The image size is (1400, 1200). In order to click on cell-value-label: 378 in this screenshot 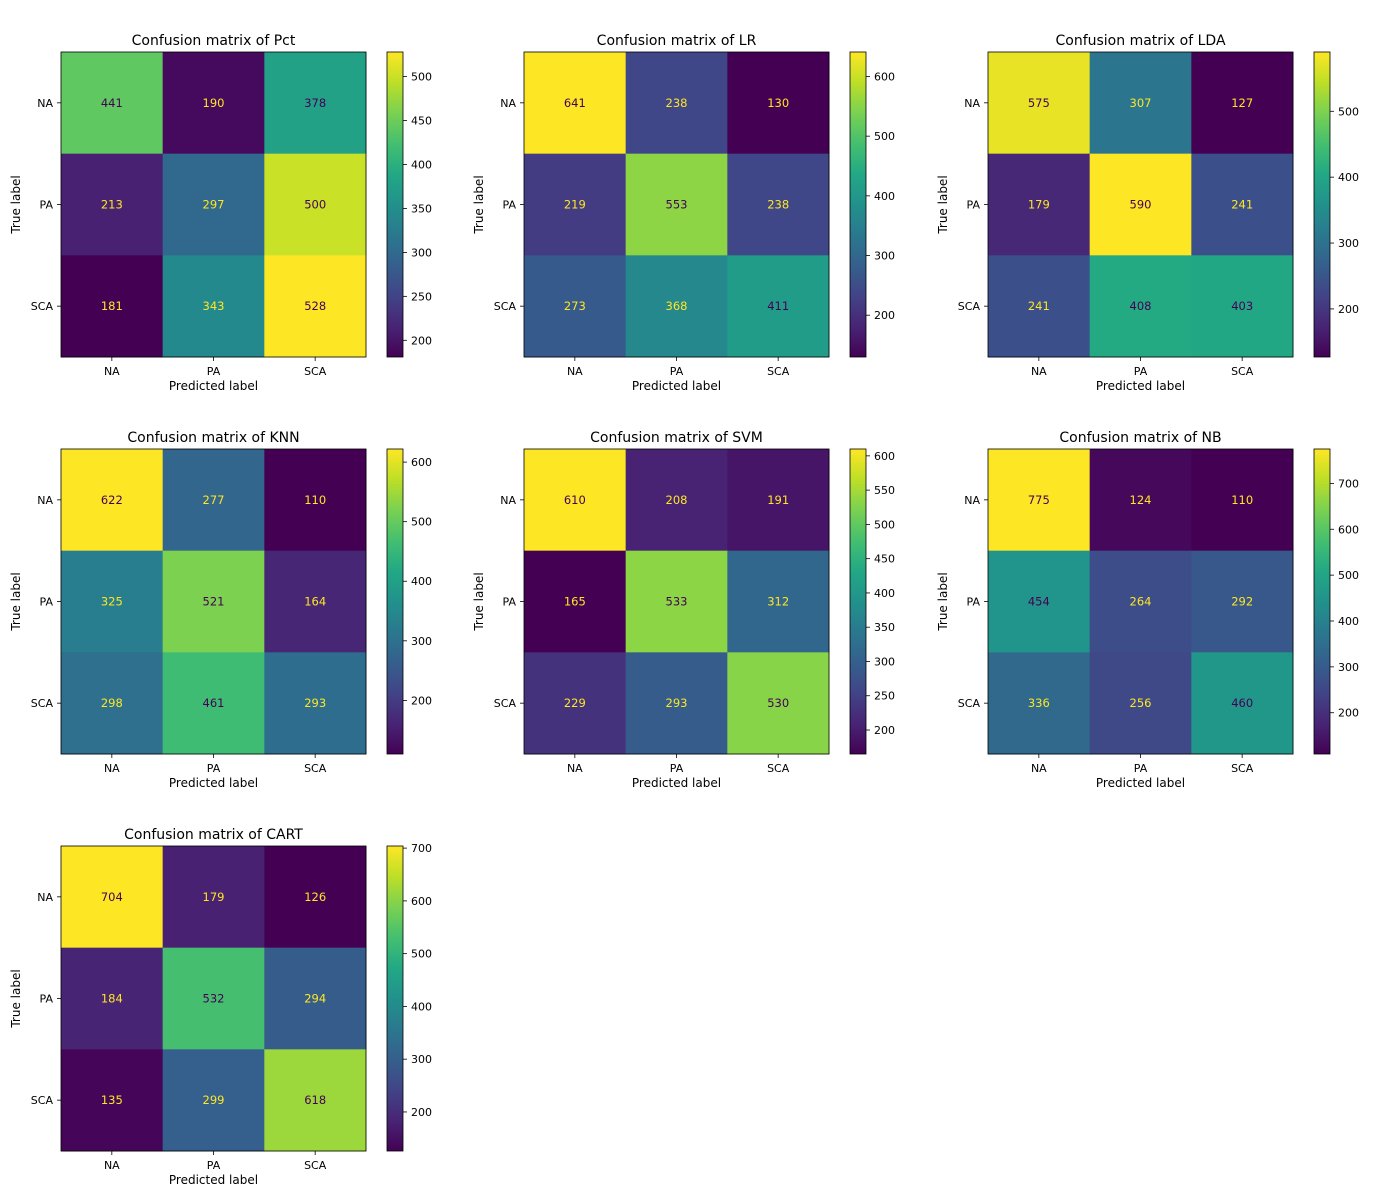, I will do `click(315, 103)`.